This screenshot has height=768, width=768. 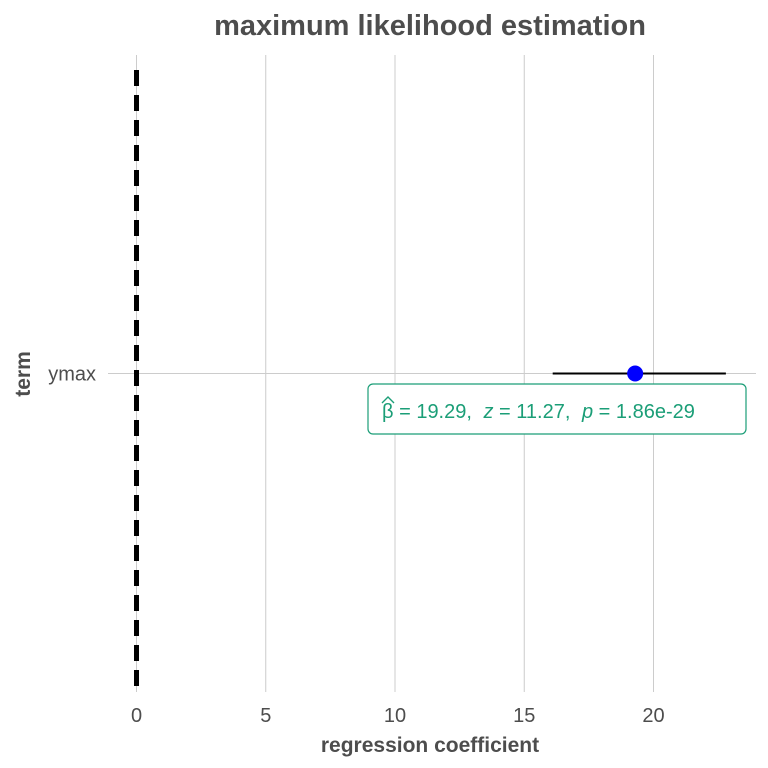 I want to click on annotation-text: β = 19.29, z = 11.27, p = 1.86e-29, so click(x=538, y=412).